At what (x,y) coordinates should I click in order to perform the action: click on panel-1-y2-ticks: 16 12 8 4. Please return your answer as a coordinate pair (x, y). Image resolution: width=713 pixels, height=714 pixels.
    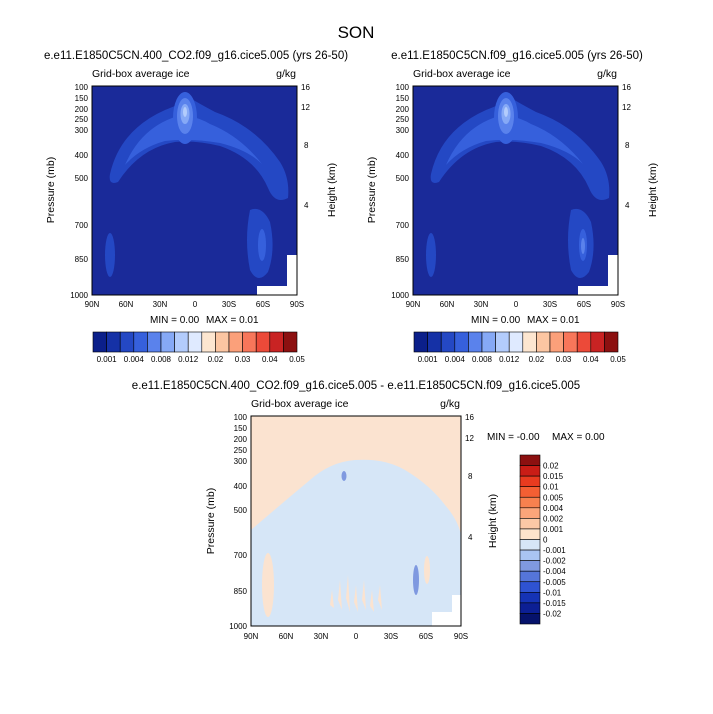
    Looking at the image, I should click on (305, 146).